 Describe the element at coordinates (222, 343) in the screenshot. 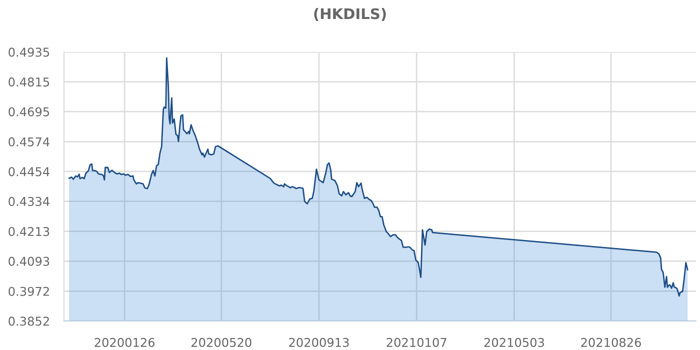

I see `x-tick-label: 20200520` at that location.